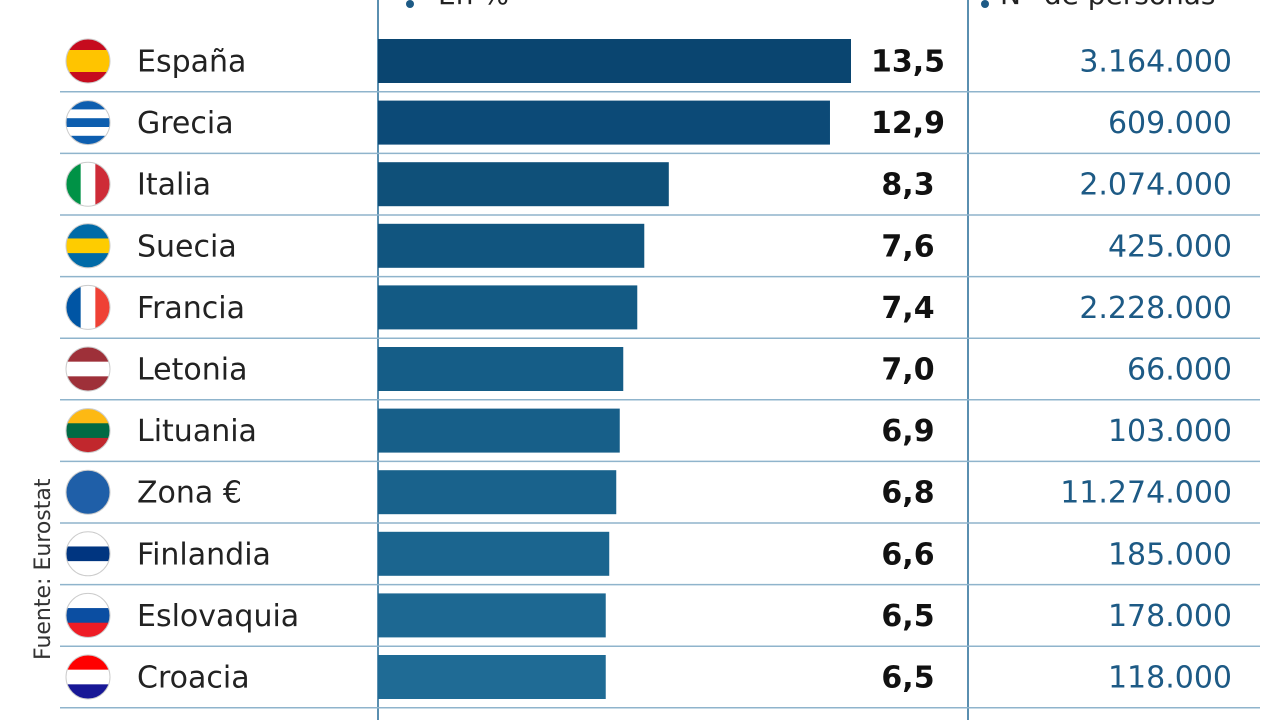 The width and height of the screenshot is (1280, 720). I want to click on value-label: 12,9, so click(908, 123).